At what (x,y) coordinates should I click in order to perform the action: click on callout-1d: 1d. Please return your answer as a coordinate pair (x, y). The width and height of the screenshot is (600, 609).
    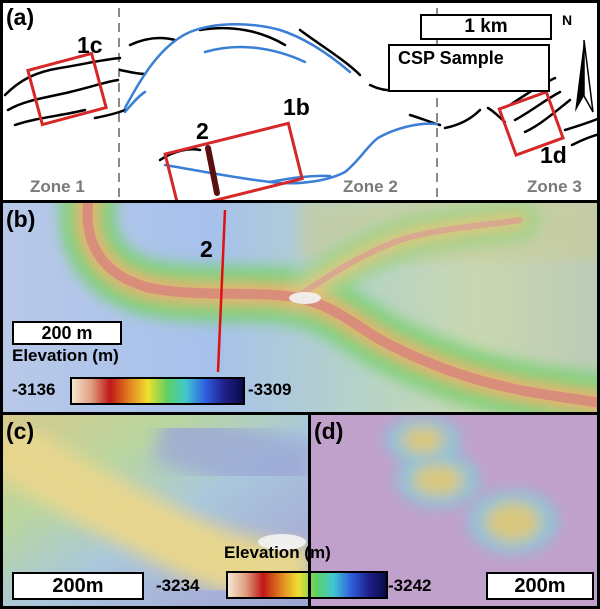
    Looking at the image, I should click on (553, 155).